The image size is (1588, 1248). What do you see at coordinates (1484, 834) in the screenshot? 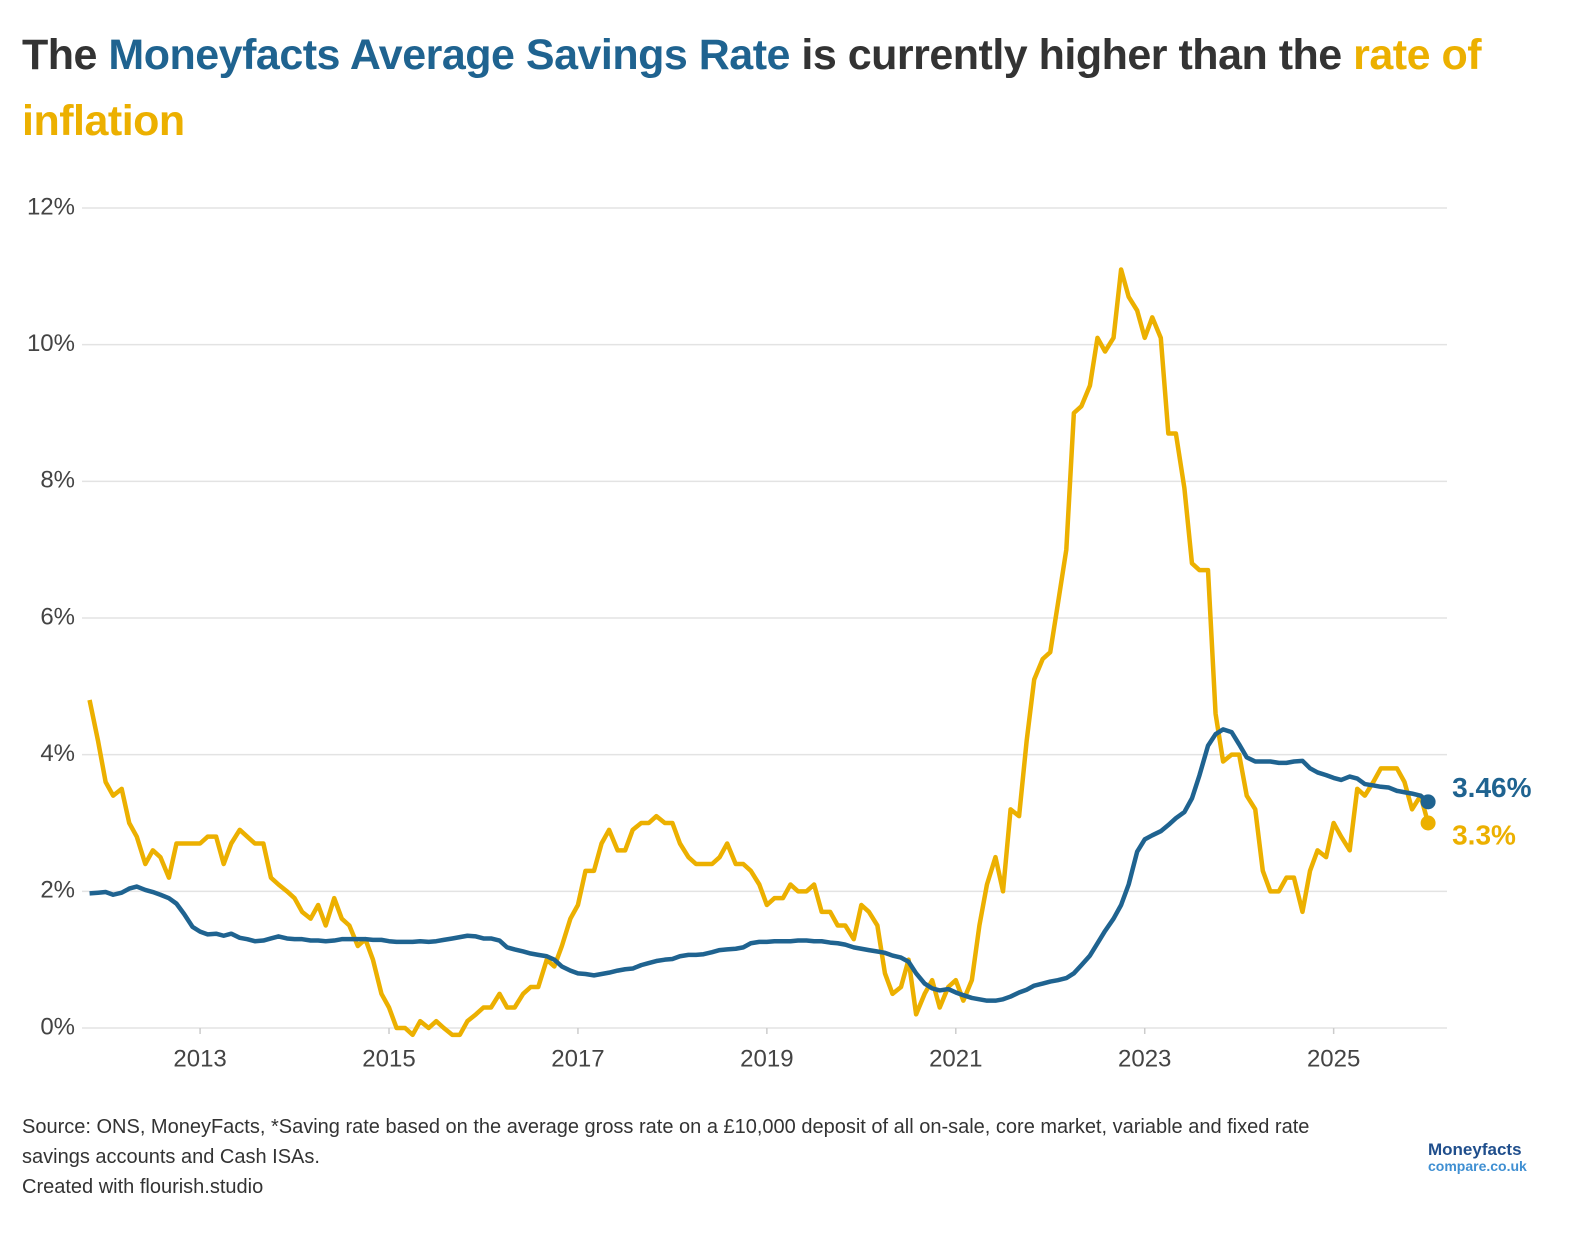
I see `end-label: 3.3%` at bounding box center [1484, 834].